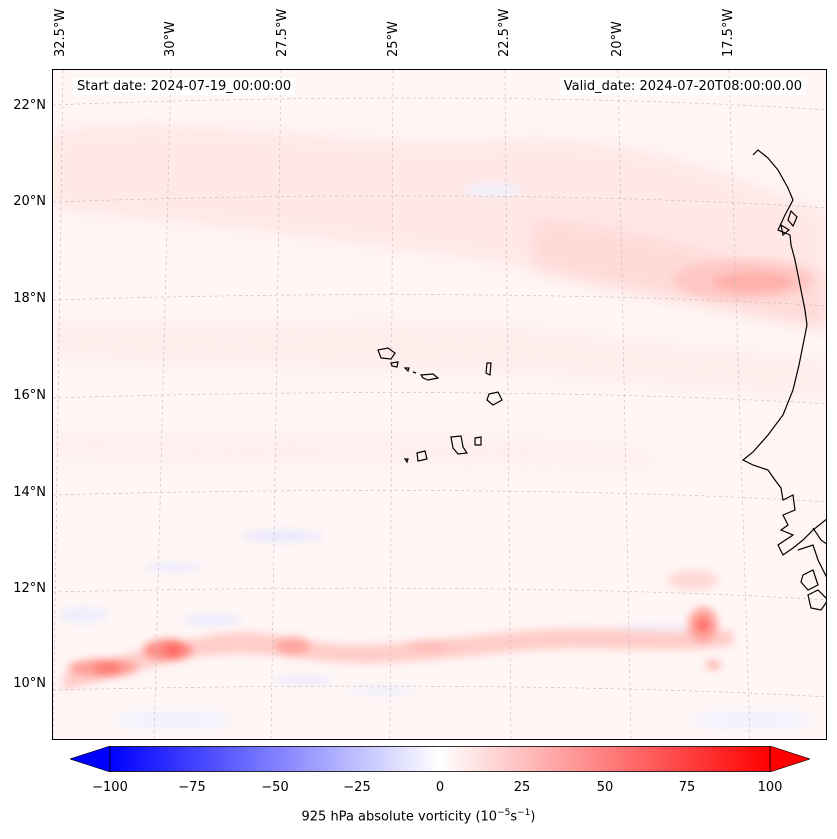 This screenshot has width=837, height=839. I want to click on lon-label: 22.5°W, so click(504, 32).